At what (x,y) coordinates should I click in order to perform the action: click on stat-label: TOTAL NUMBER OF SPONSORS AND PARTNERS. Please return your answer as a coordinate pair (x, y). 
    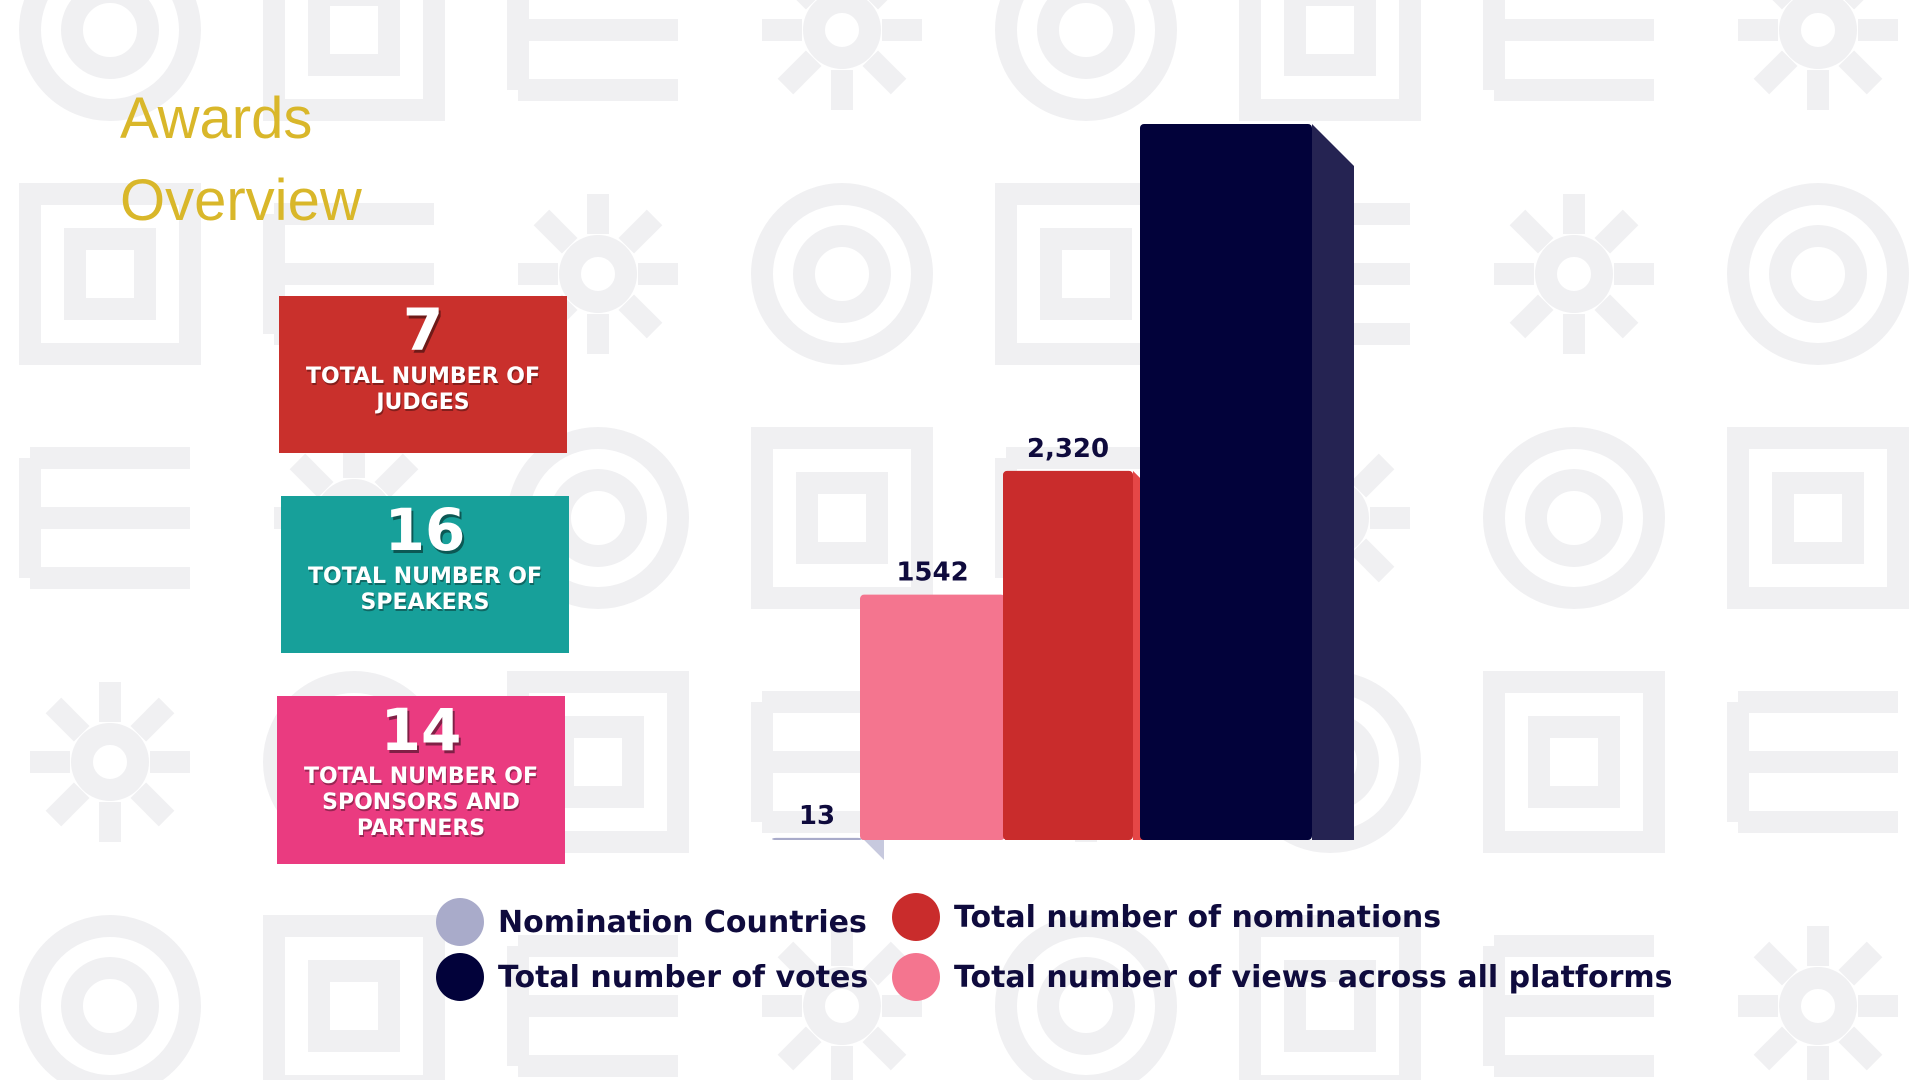
    Looking at the image, I should click on (420, 802).